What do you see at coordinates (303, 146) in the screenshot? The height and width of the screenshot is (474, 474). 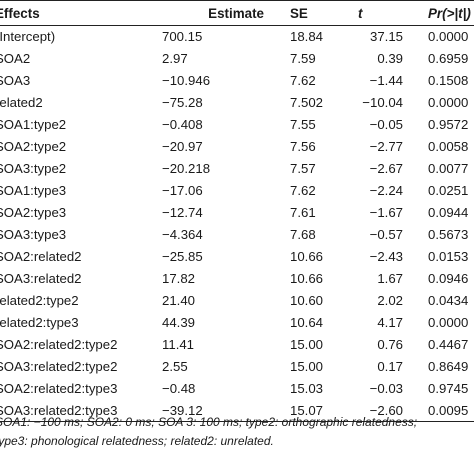 I see `cell-se: 7.56` at bounding box center [303, 146].